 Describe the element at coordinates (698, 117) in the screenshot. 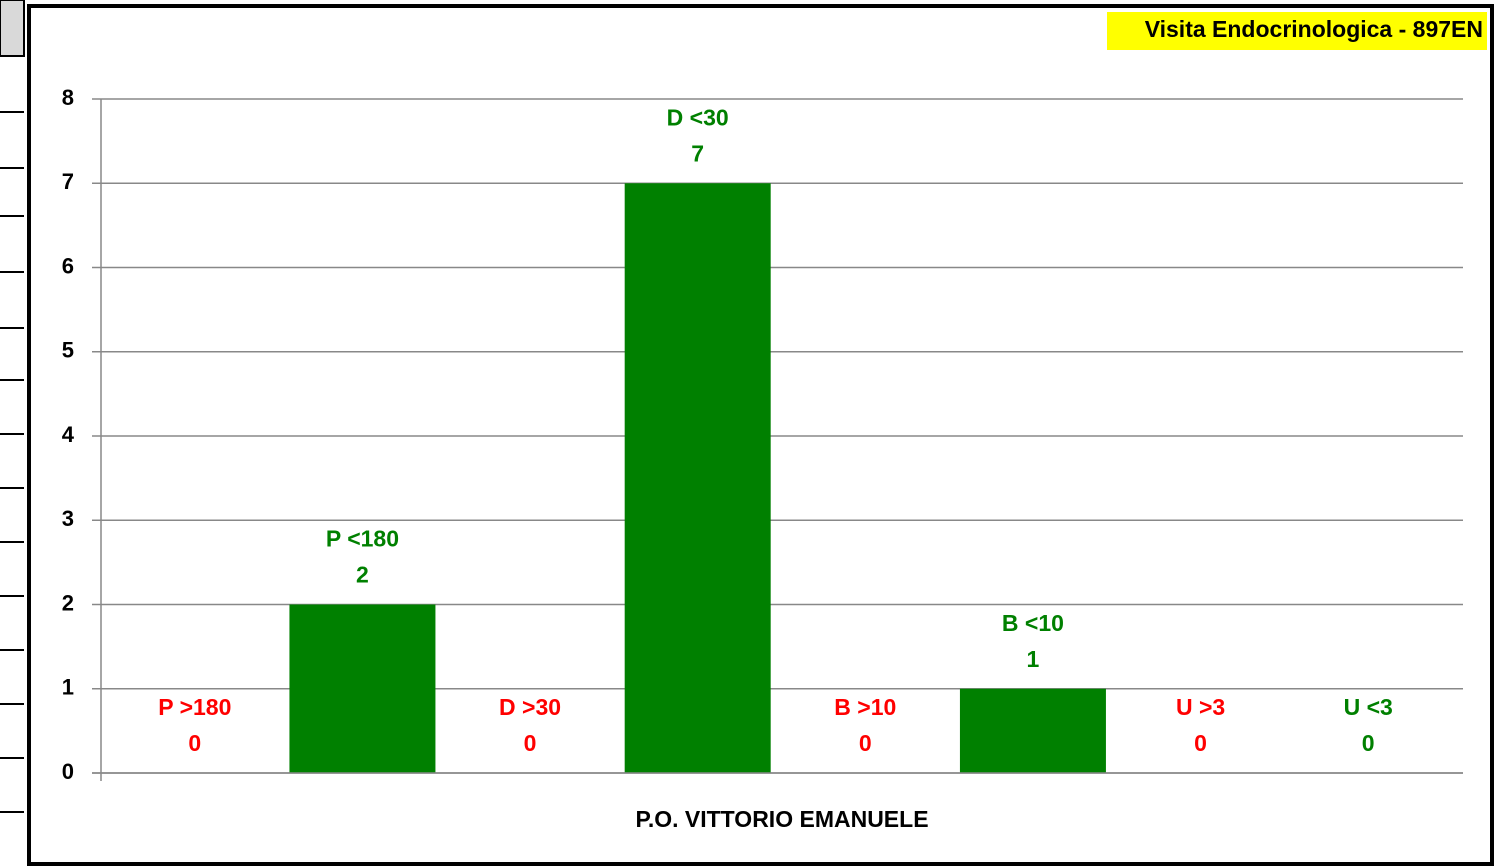

I see `category-label: D <30` at that location.